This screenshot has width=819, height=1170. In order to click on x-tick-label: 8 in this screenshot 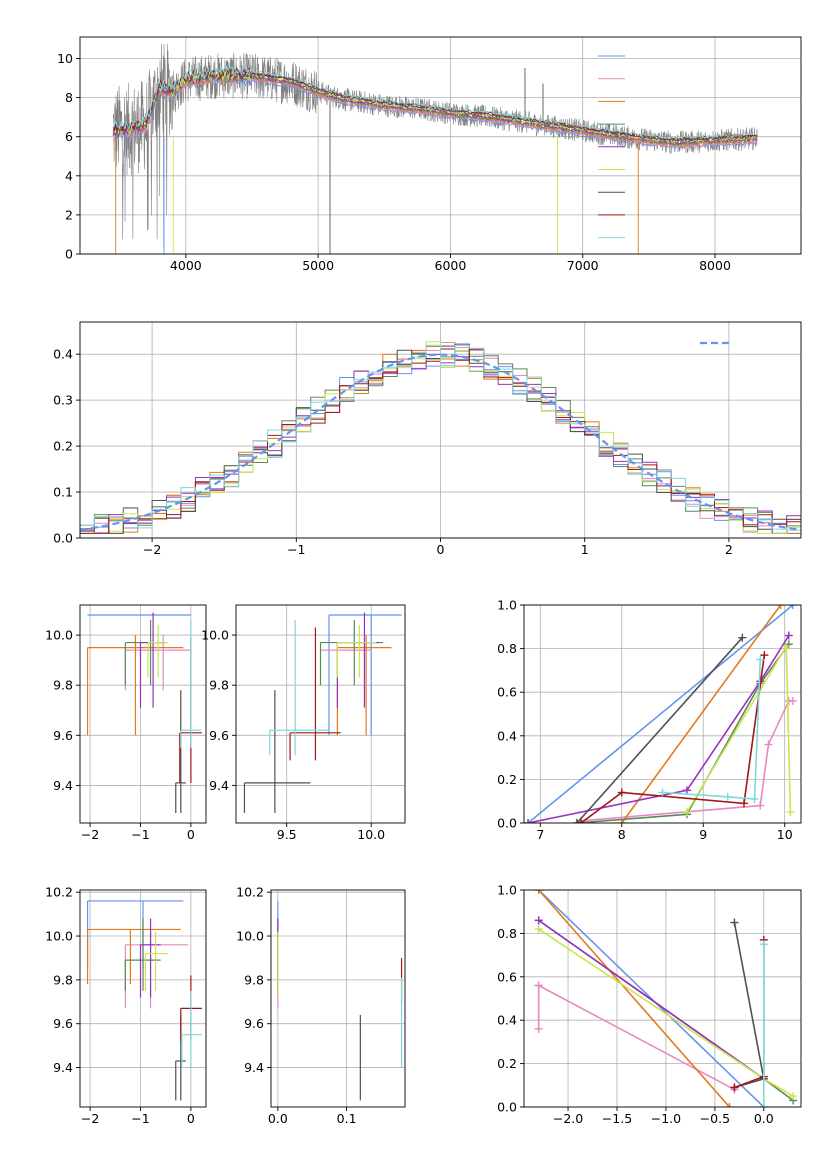, I will do `click(622, 834)`.